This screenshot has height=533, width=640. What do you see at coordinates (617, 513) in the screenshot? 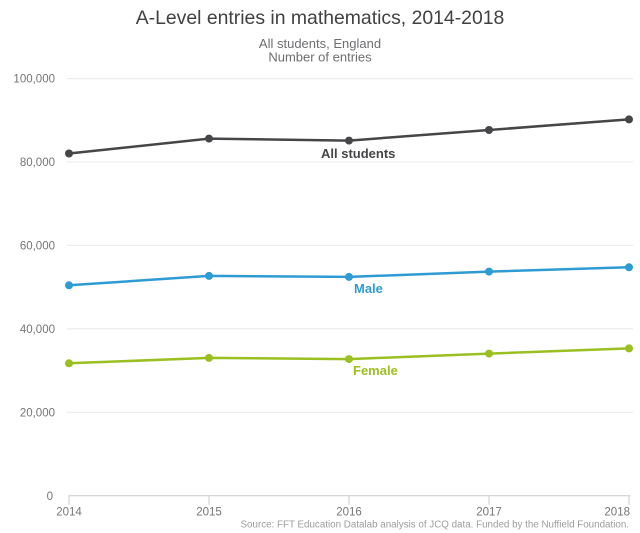
I see `svg-text: 2018` at bounding box center [617, 513].